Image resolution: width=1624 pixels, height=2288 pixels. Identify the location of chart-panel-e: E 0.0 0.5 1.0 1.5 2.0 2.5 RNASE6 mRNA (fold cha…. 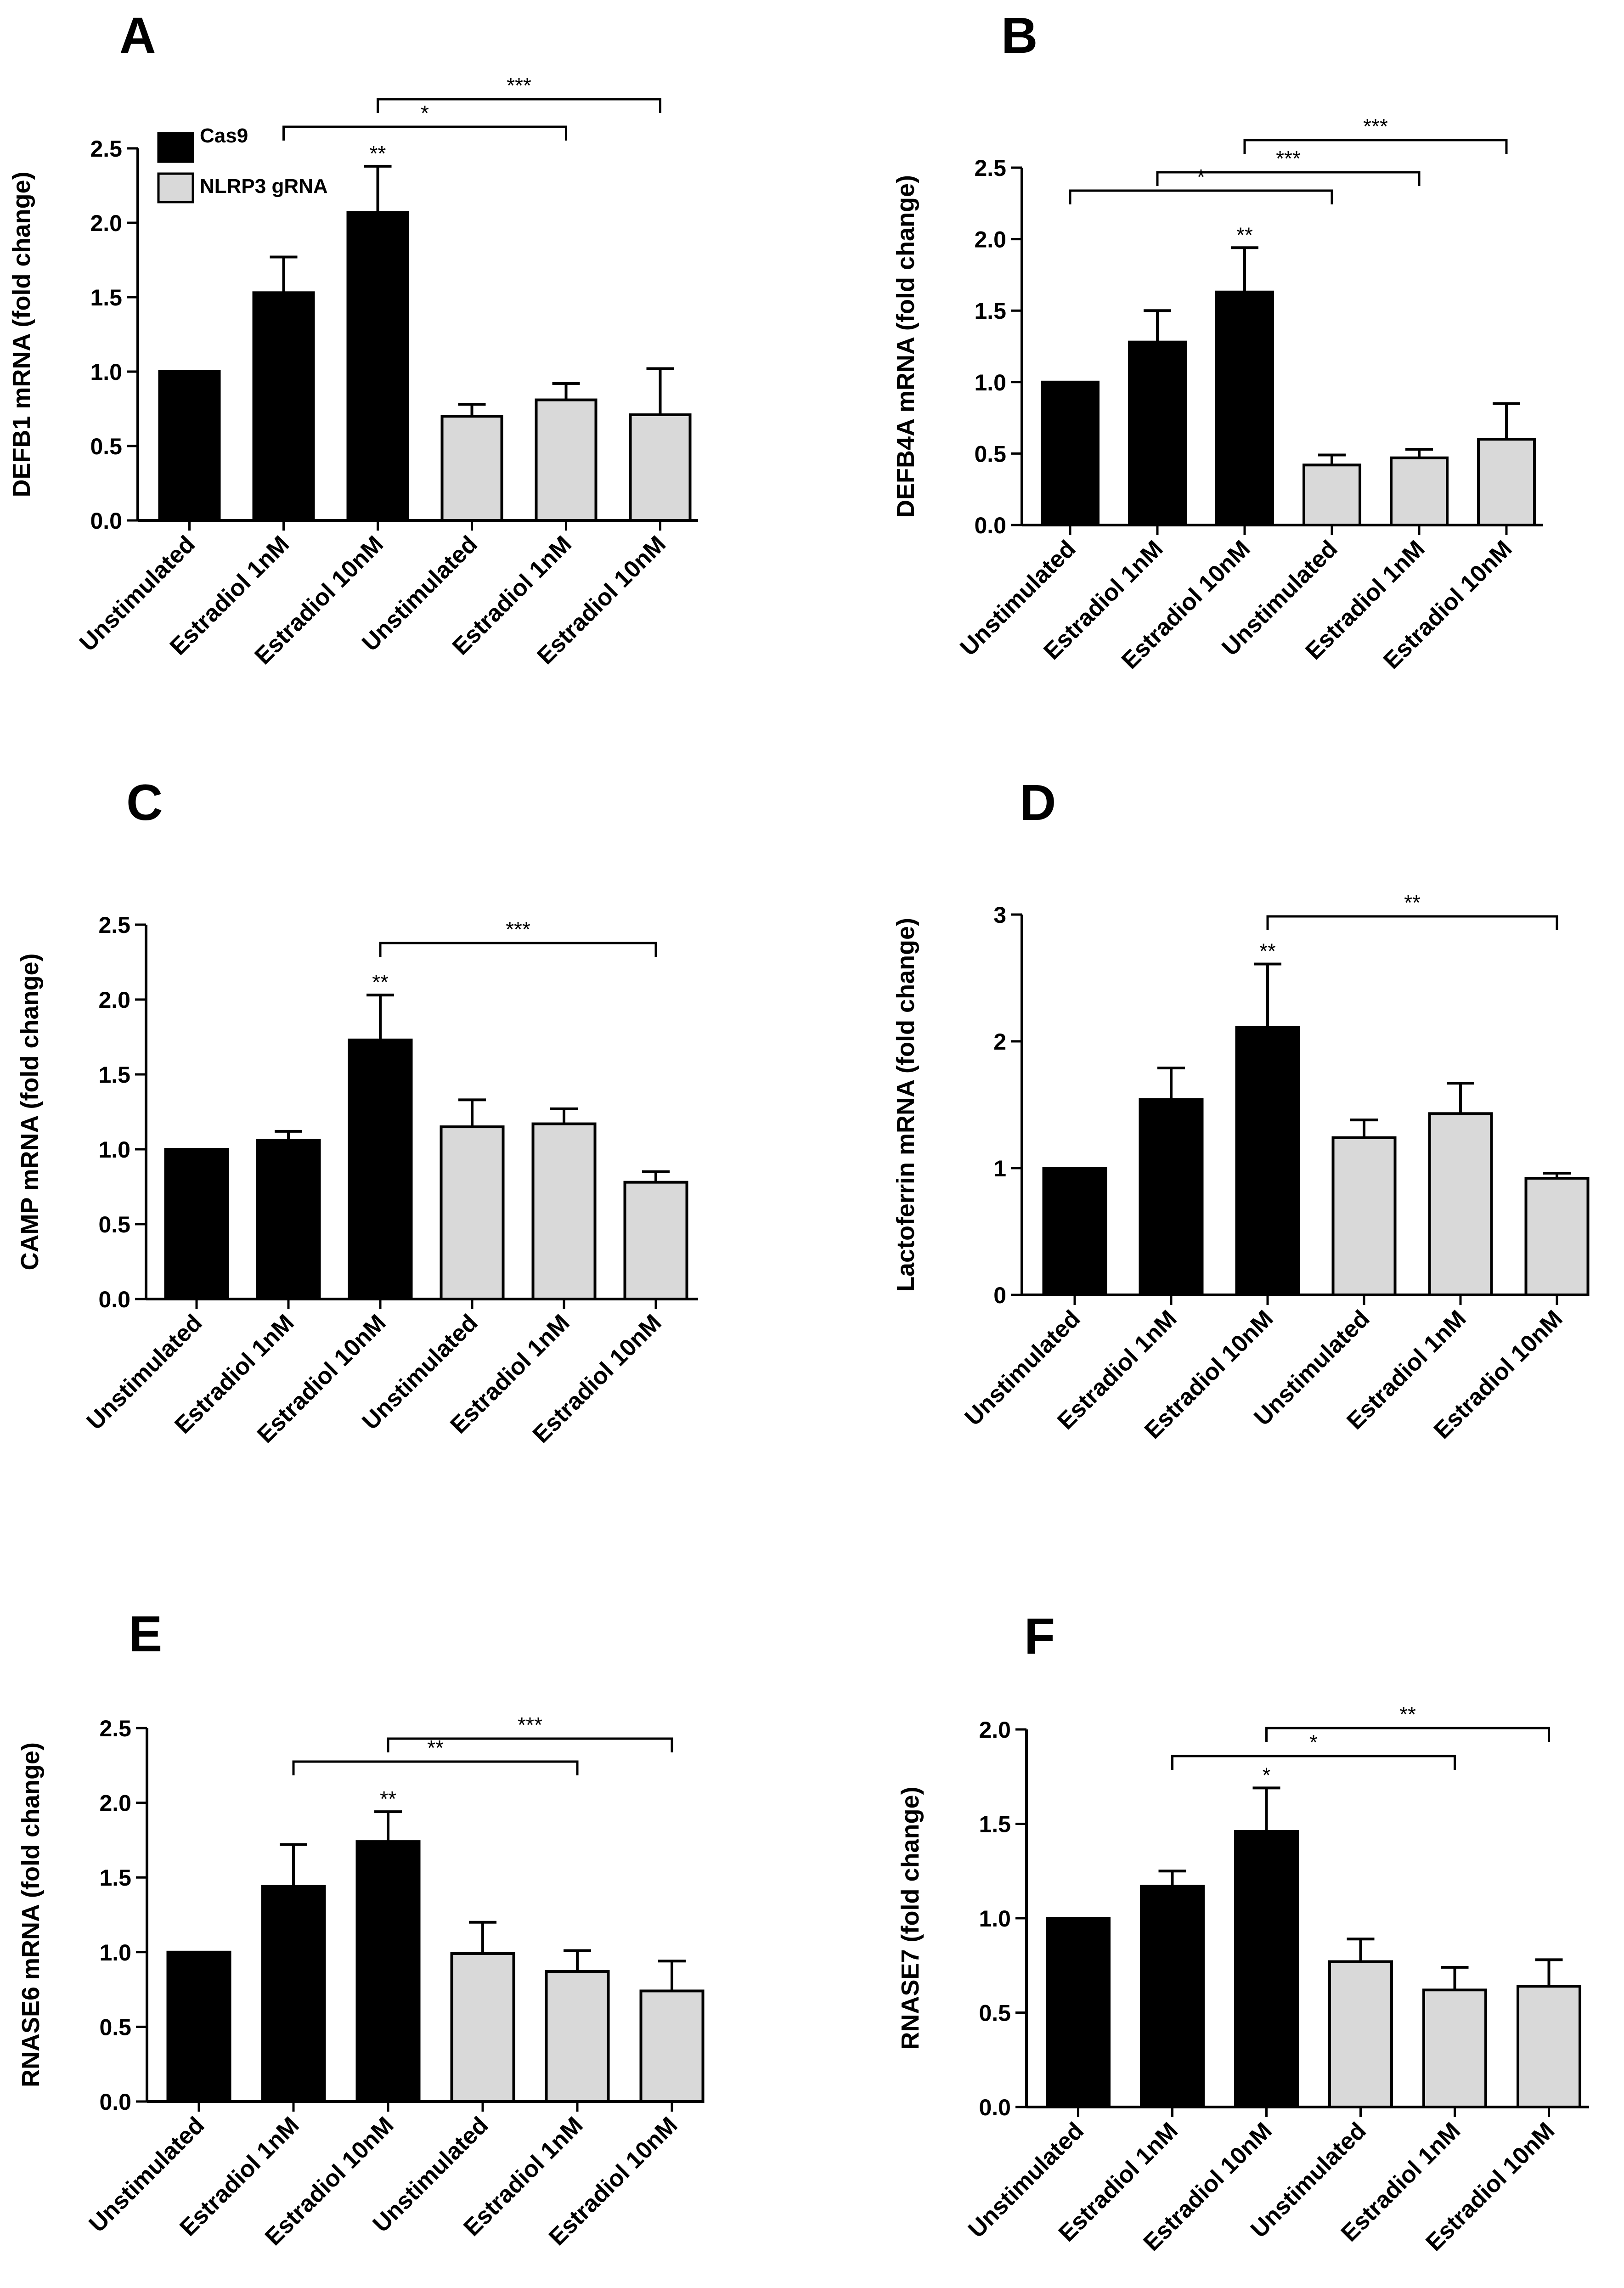
(361, 1929).